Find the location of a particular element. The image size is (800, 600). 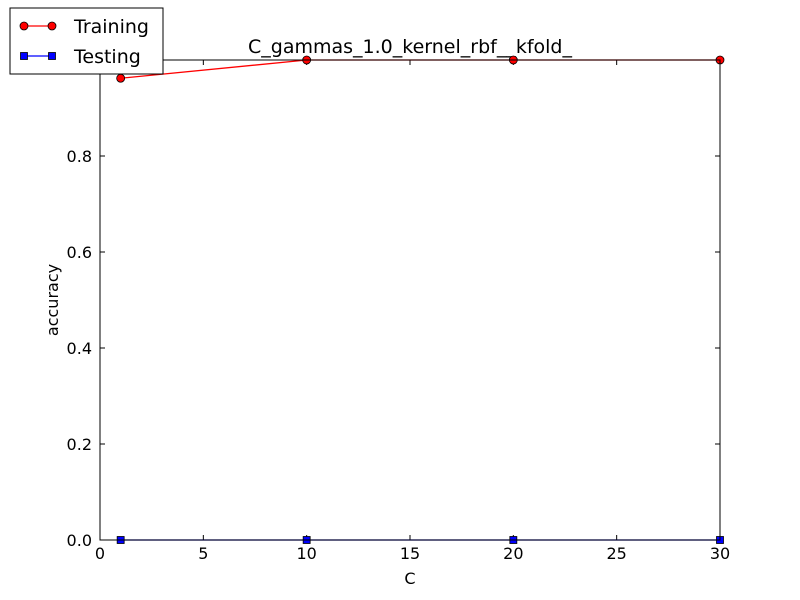

x-tick-label: 20 is located at coordinates (513, 553).